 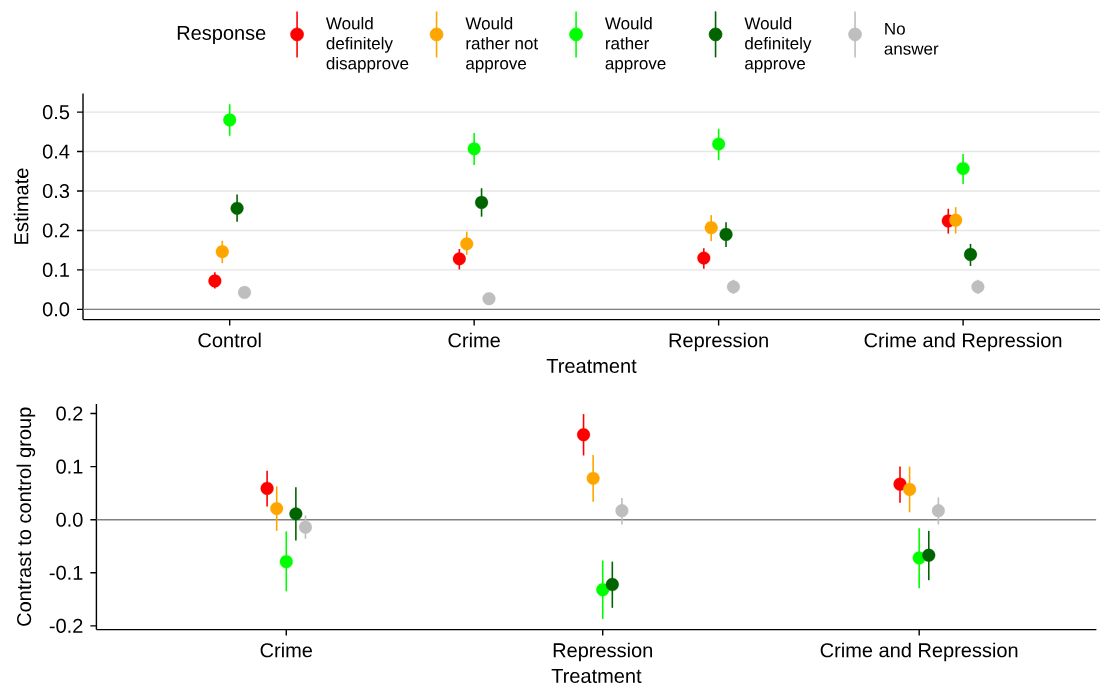 What do you see at coordinates (21, 206) in the screenshot?
I see `y-axis-title: Estimate` at bounding box center [21, 206].